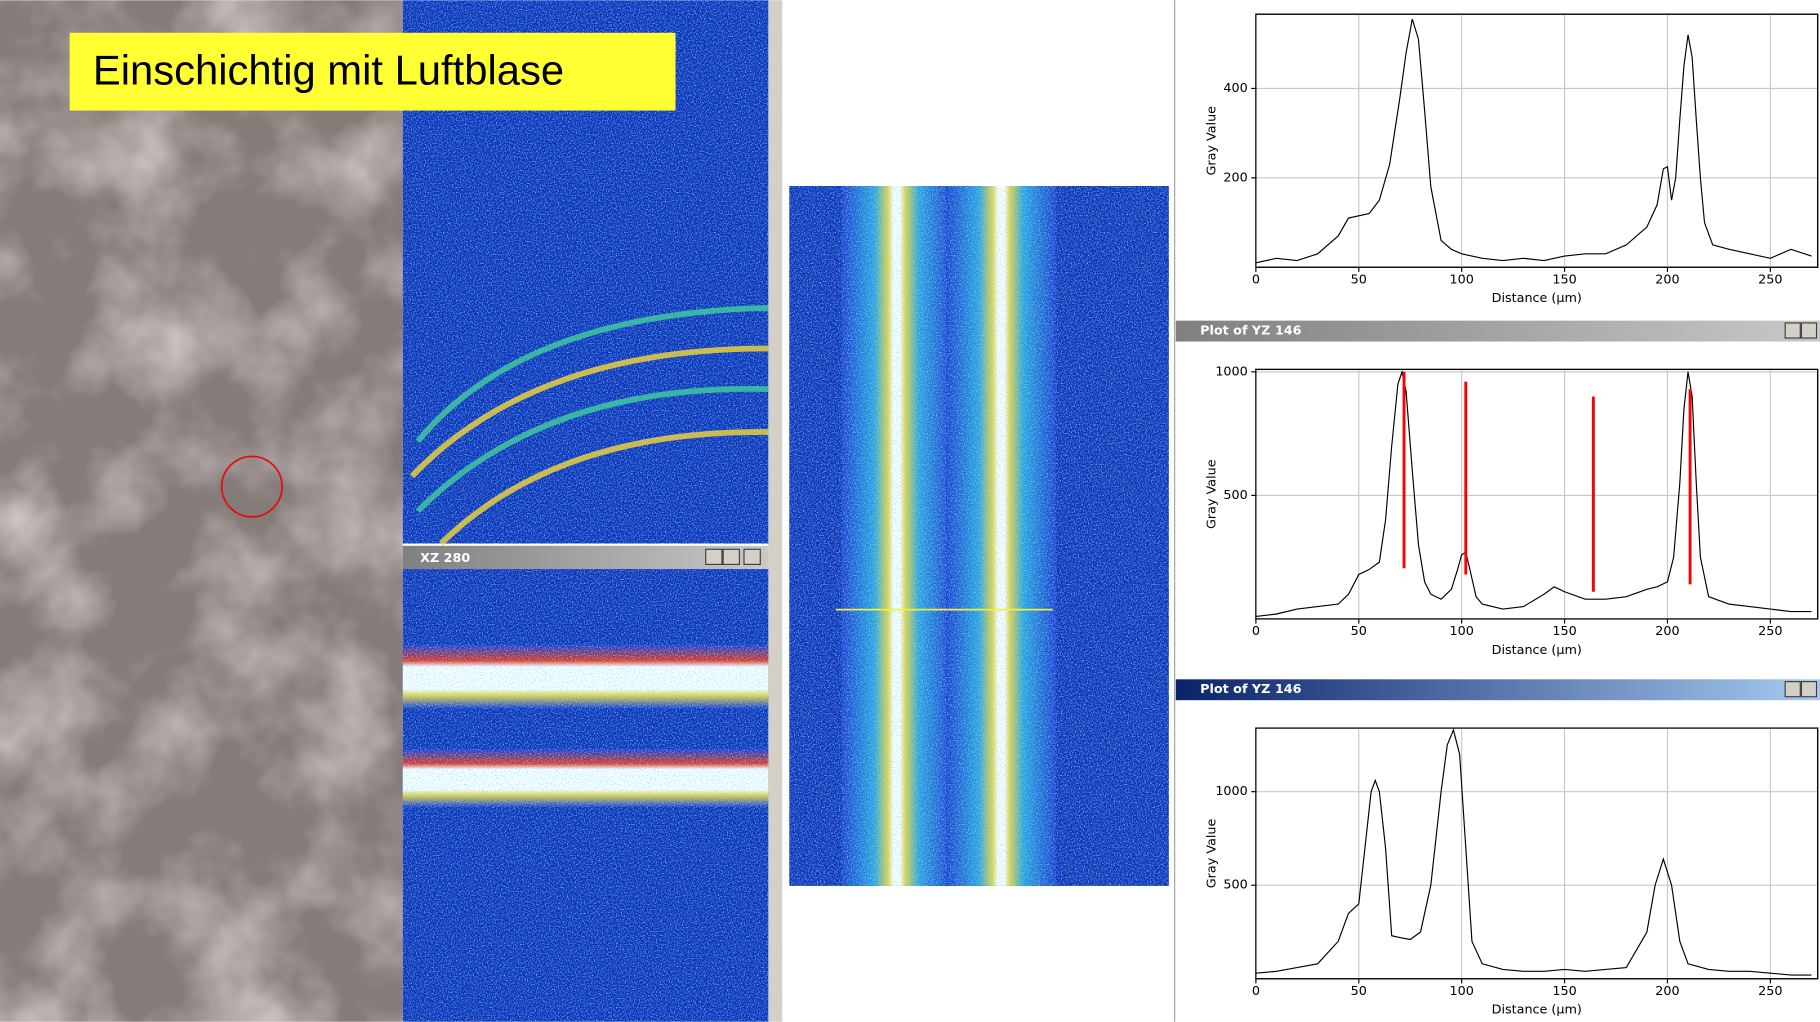  What do you see at coordinates (585, 795) in the screenshot?
I see `xz-noise` at bounding box center [585, 795].